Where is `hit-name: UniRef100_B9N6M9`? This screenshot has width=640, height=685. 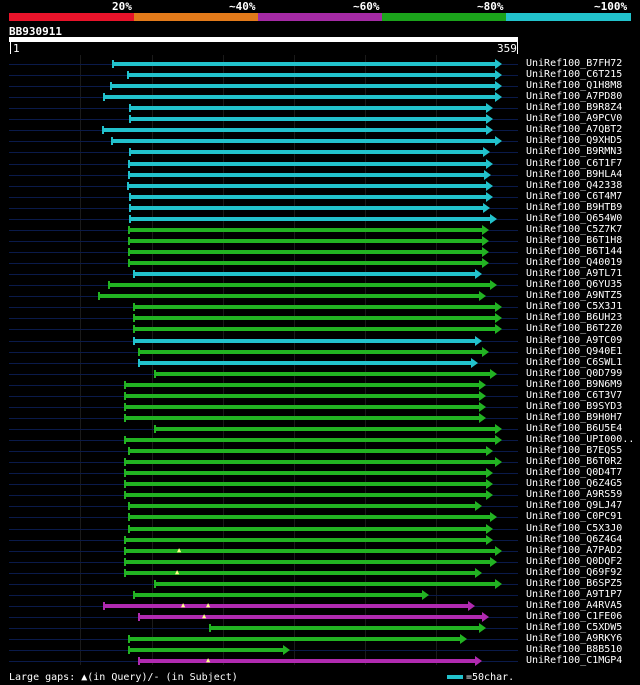
hit-name: UniRef100_B9N6M9 is located at coordinates (574, 384).